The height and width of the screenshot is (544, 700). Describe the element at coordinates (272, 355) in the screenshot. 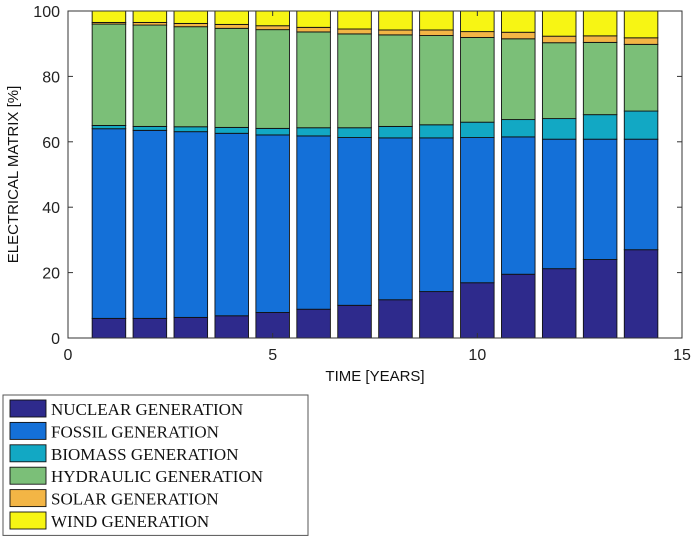

I see `x-tick-label: 5` at that location.